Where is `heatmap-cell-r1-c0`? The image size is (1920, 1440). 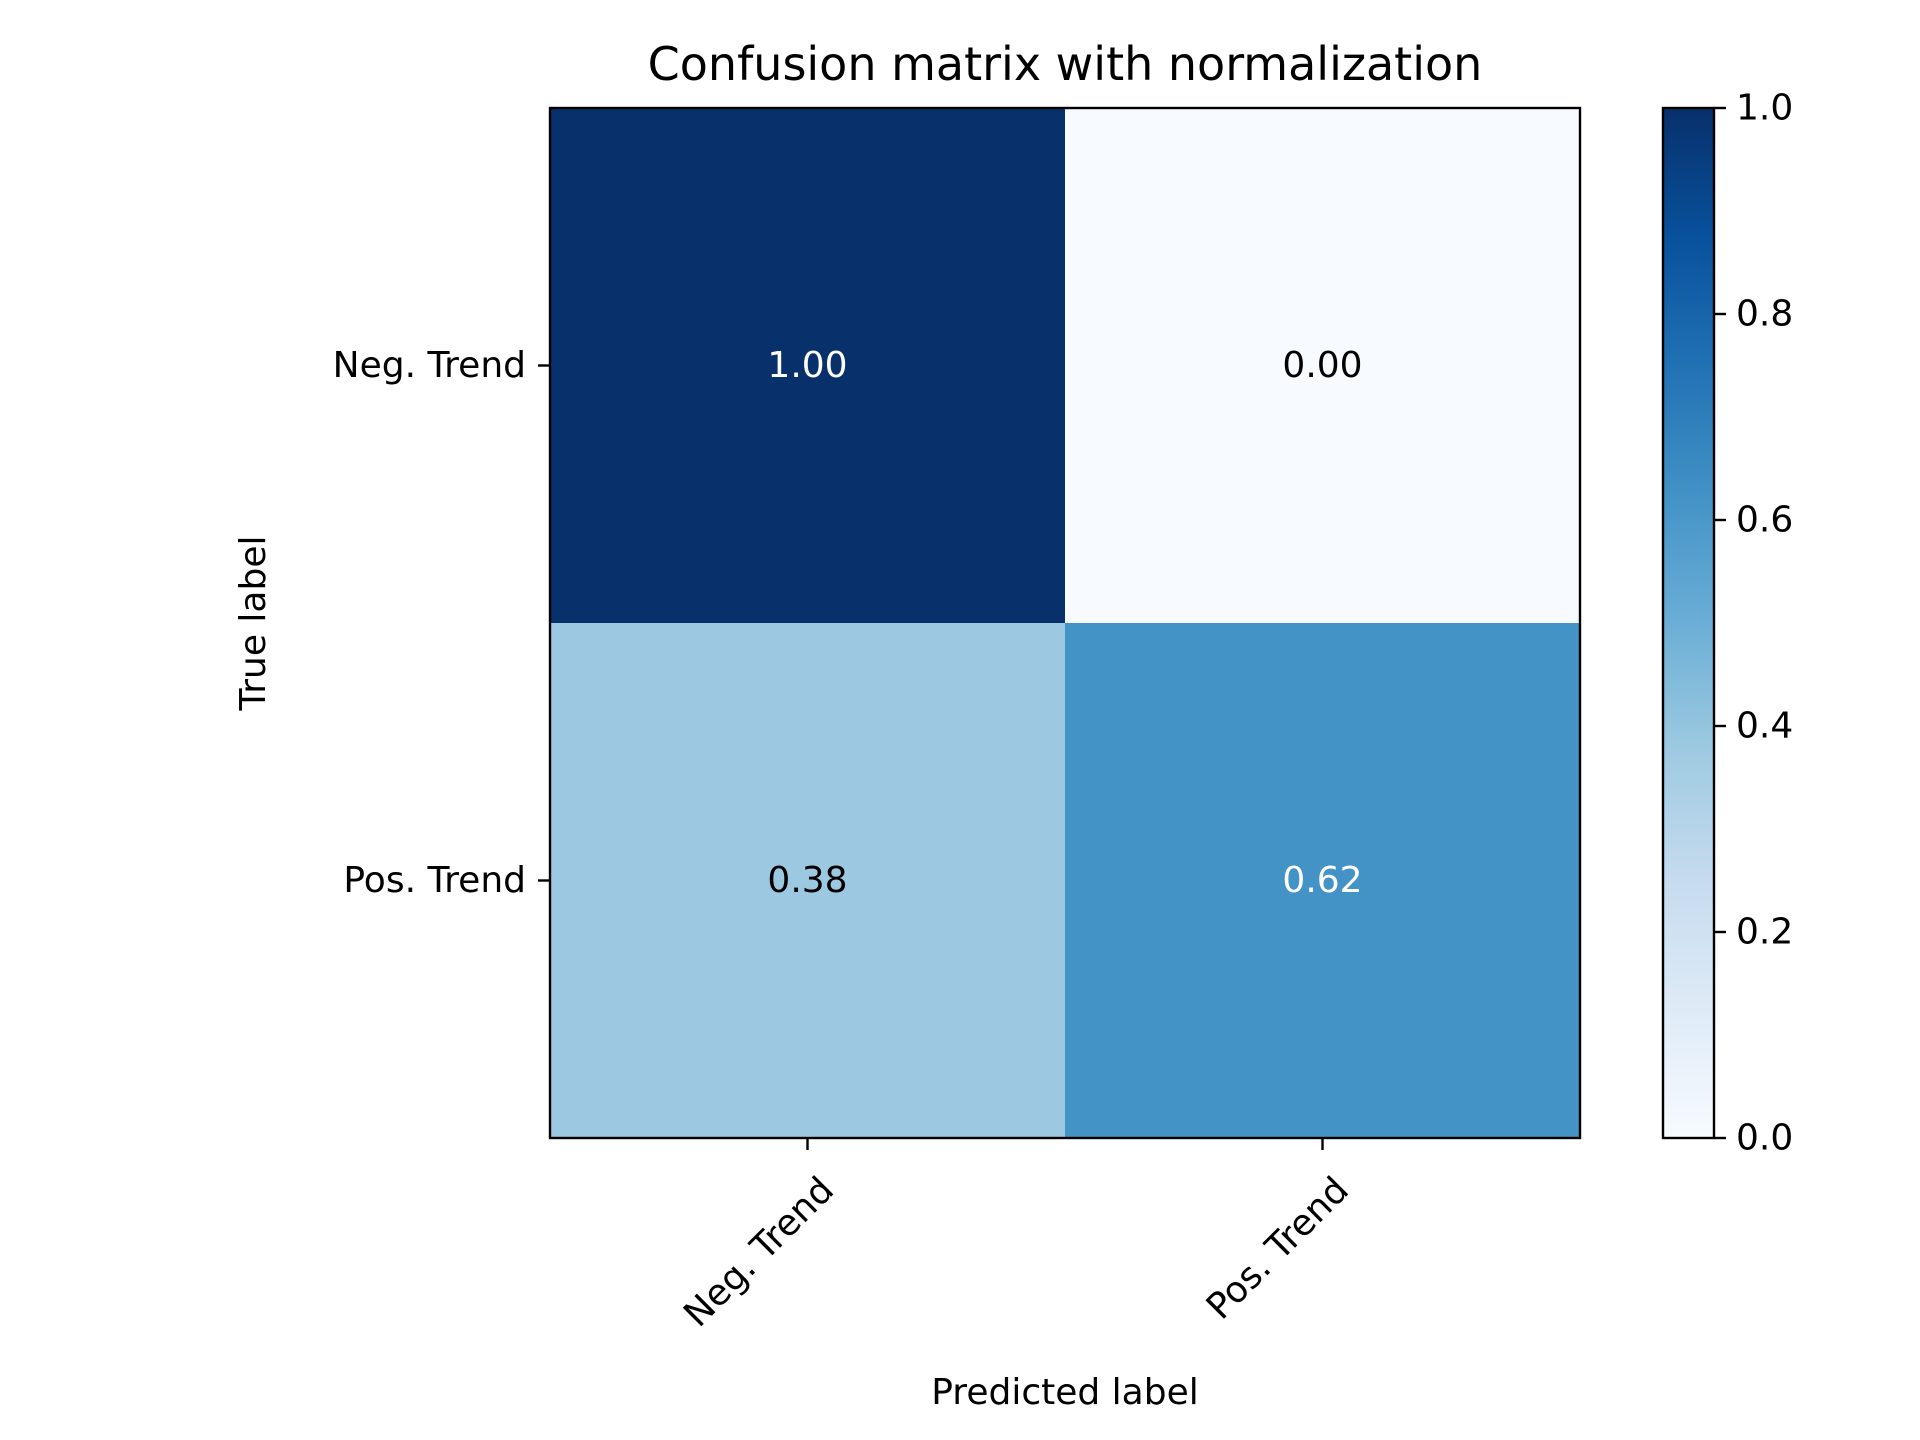 heatmap-cell-r1-c0 is located at coordinates (808, 881).